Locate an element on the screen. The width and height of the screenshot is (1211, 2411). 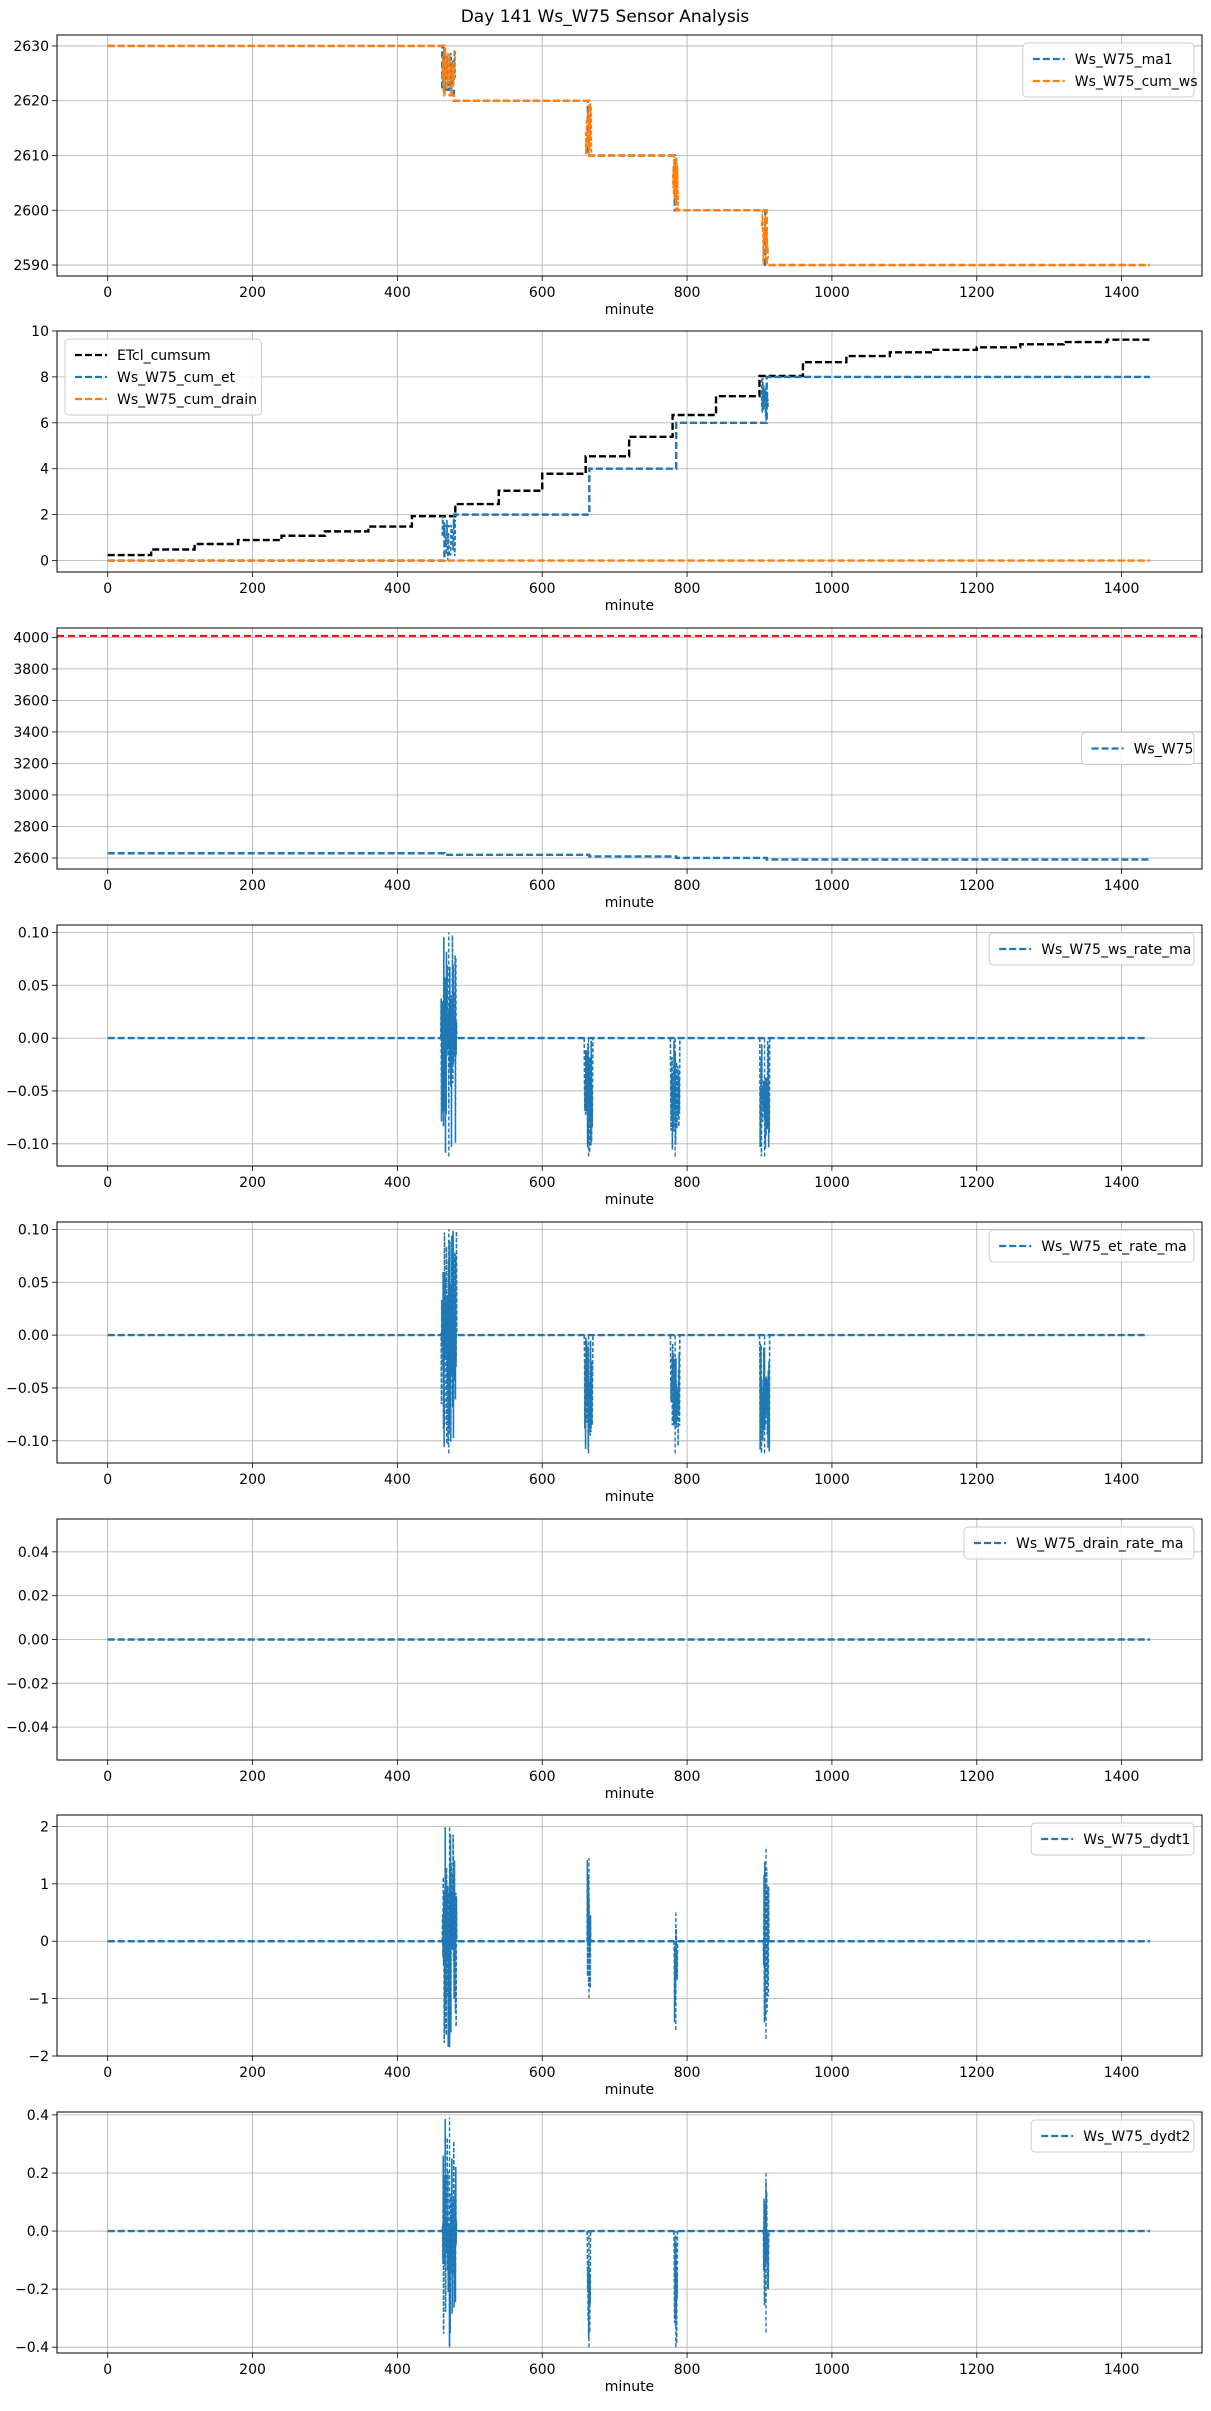
y-tick-label: 3600 is located at coordinates (31, 701).